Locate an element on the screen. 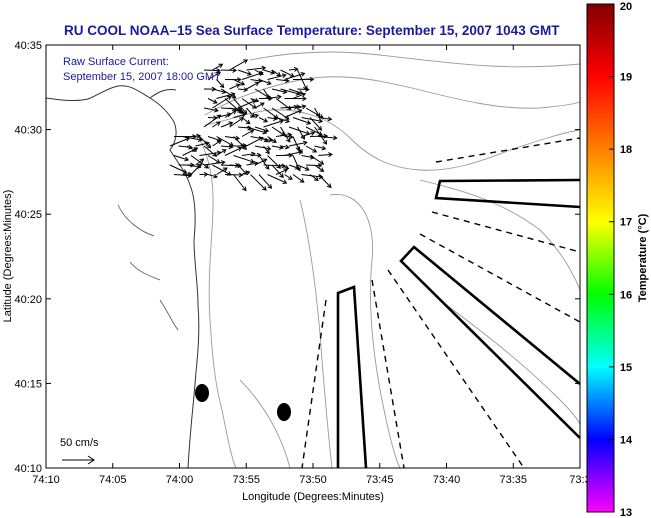  x-tick-label: 74:10 is located at coordinates (46, 480).